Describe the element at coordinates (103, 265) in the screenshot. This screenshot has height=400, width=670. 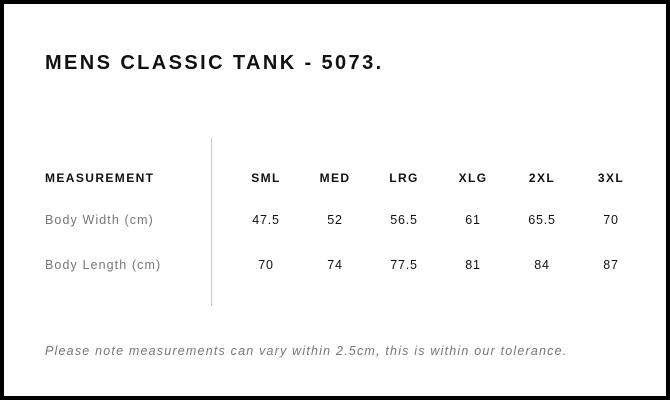
I see `row-label: Body Length (cm)` at that location.